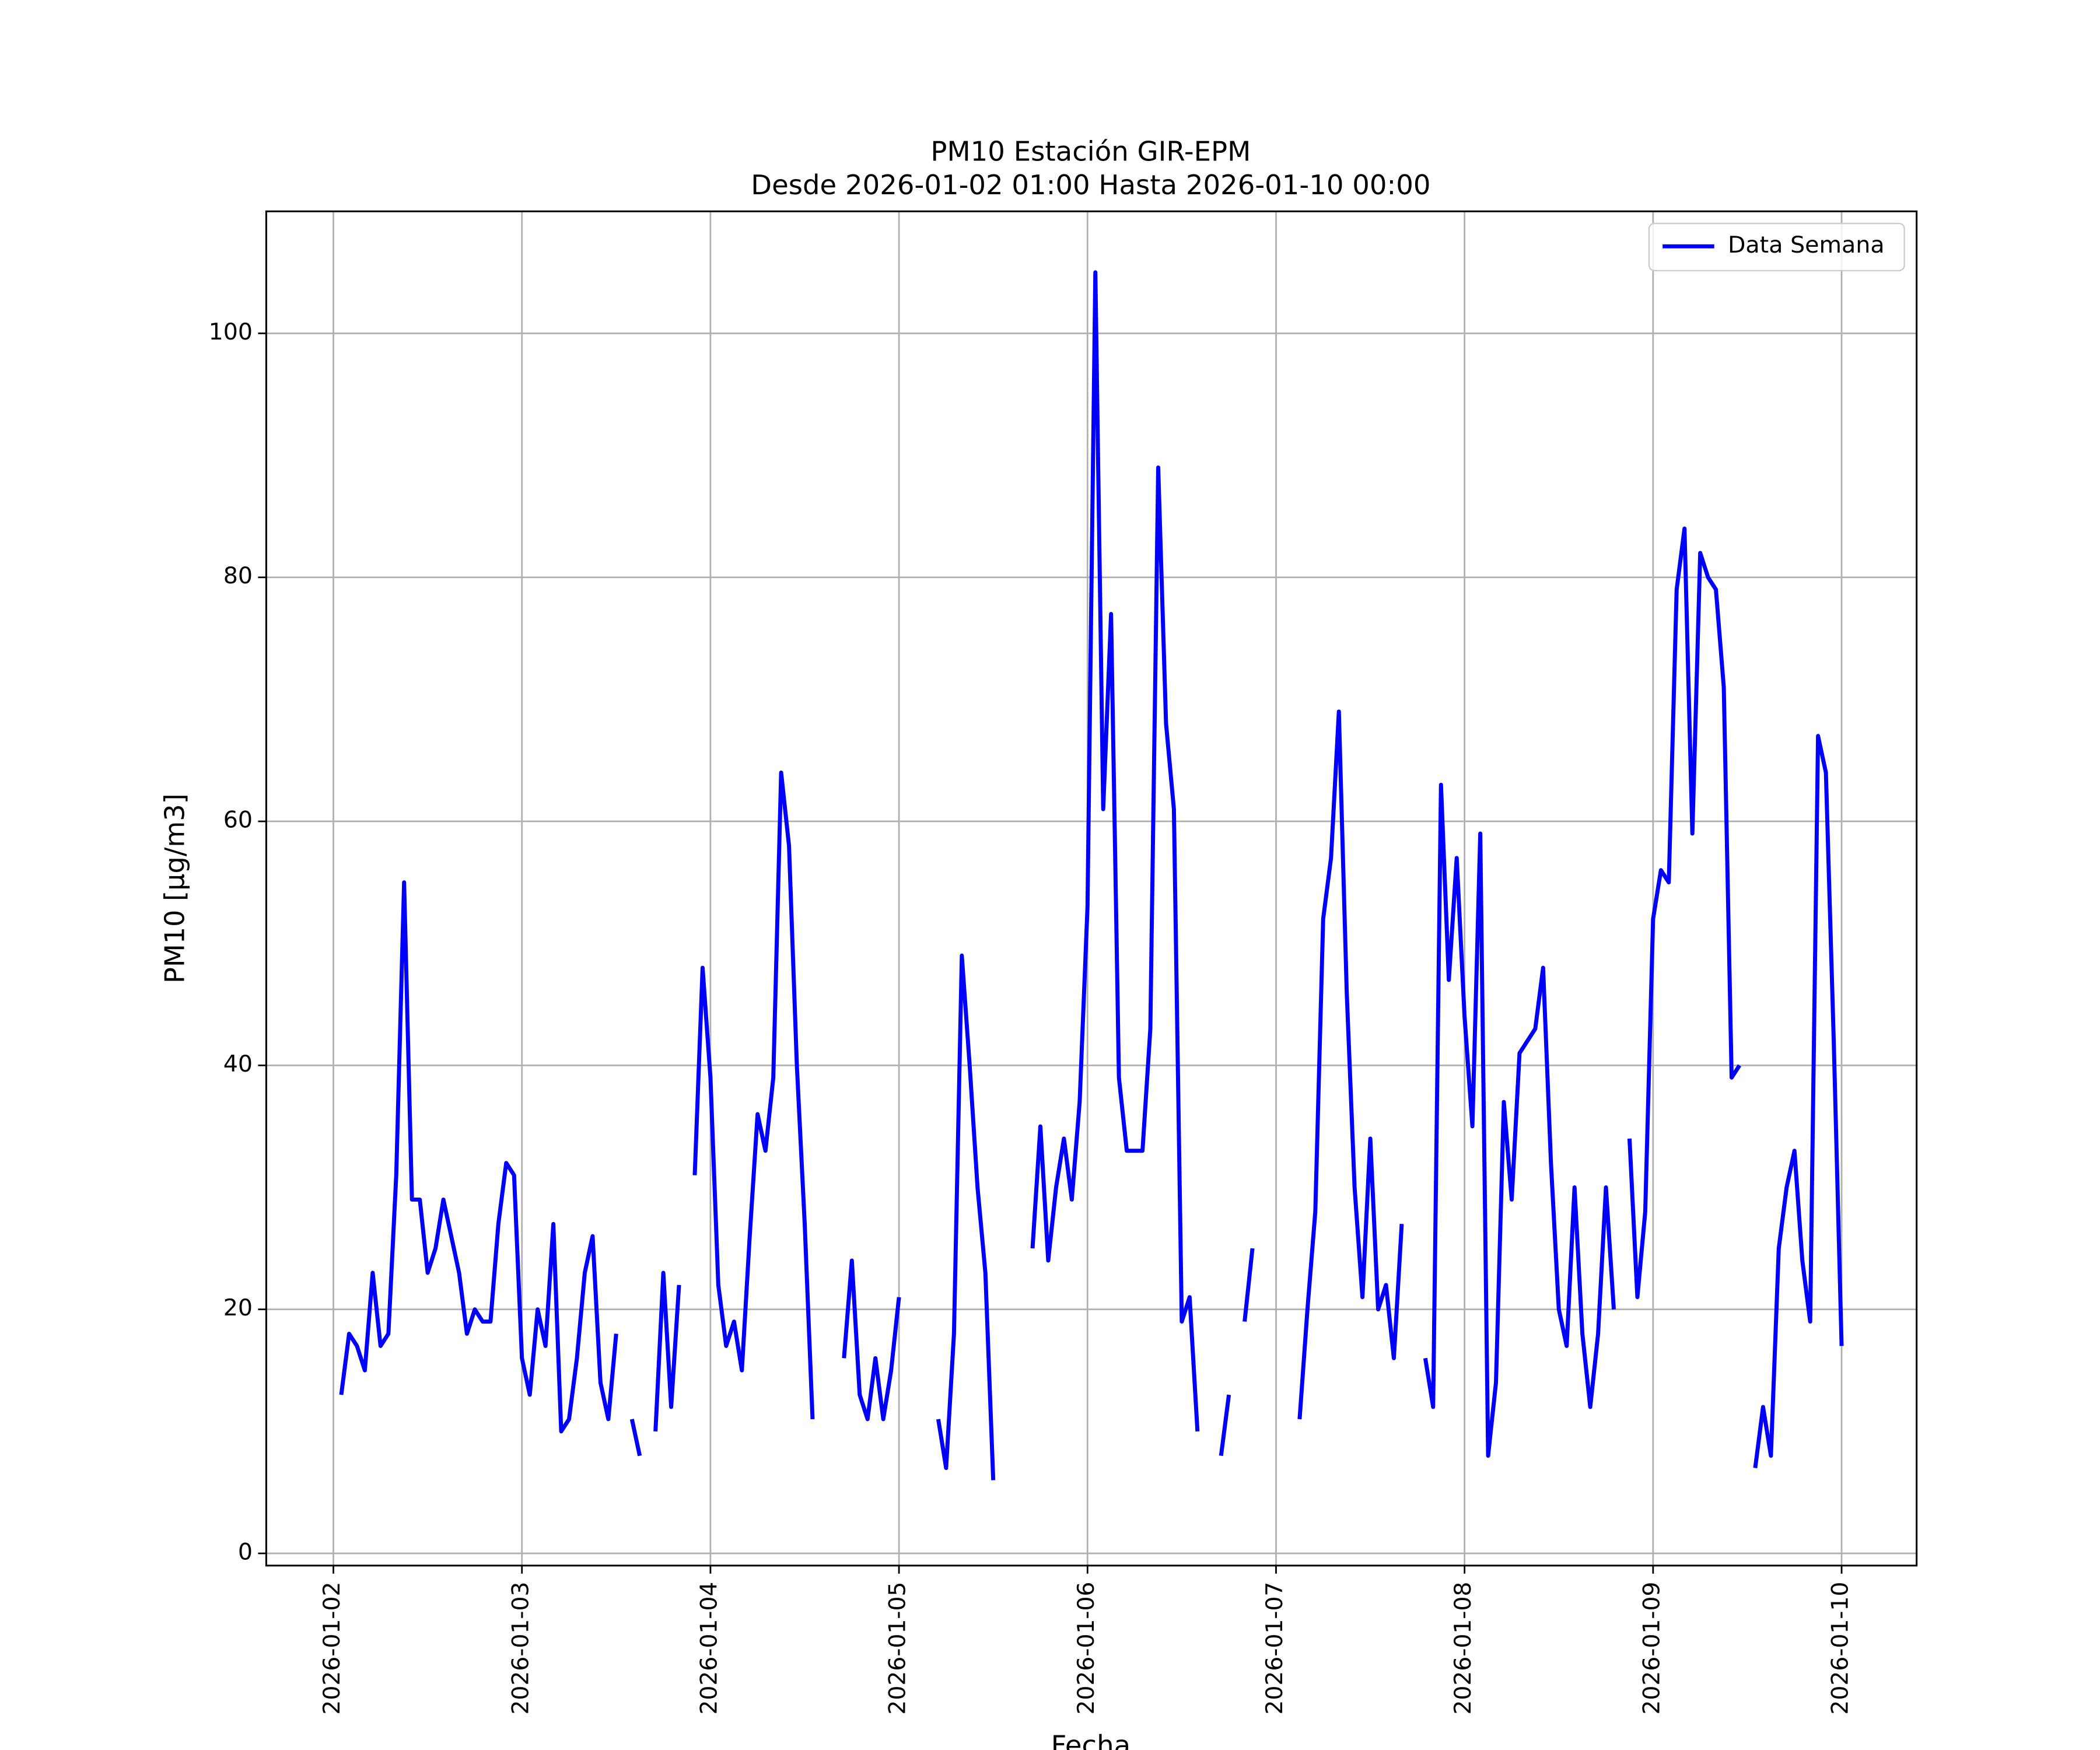 The image size is (2100, 1750). I want to click on x-tick-label: 2026-01-07, so click(1274, 1648).